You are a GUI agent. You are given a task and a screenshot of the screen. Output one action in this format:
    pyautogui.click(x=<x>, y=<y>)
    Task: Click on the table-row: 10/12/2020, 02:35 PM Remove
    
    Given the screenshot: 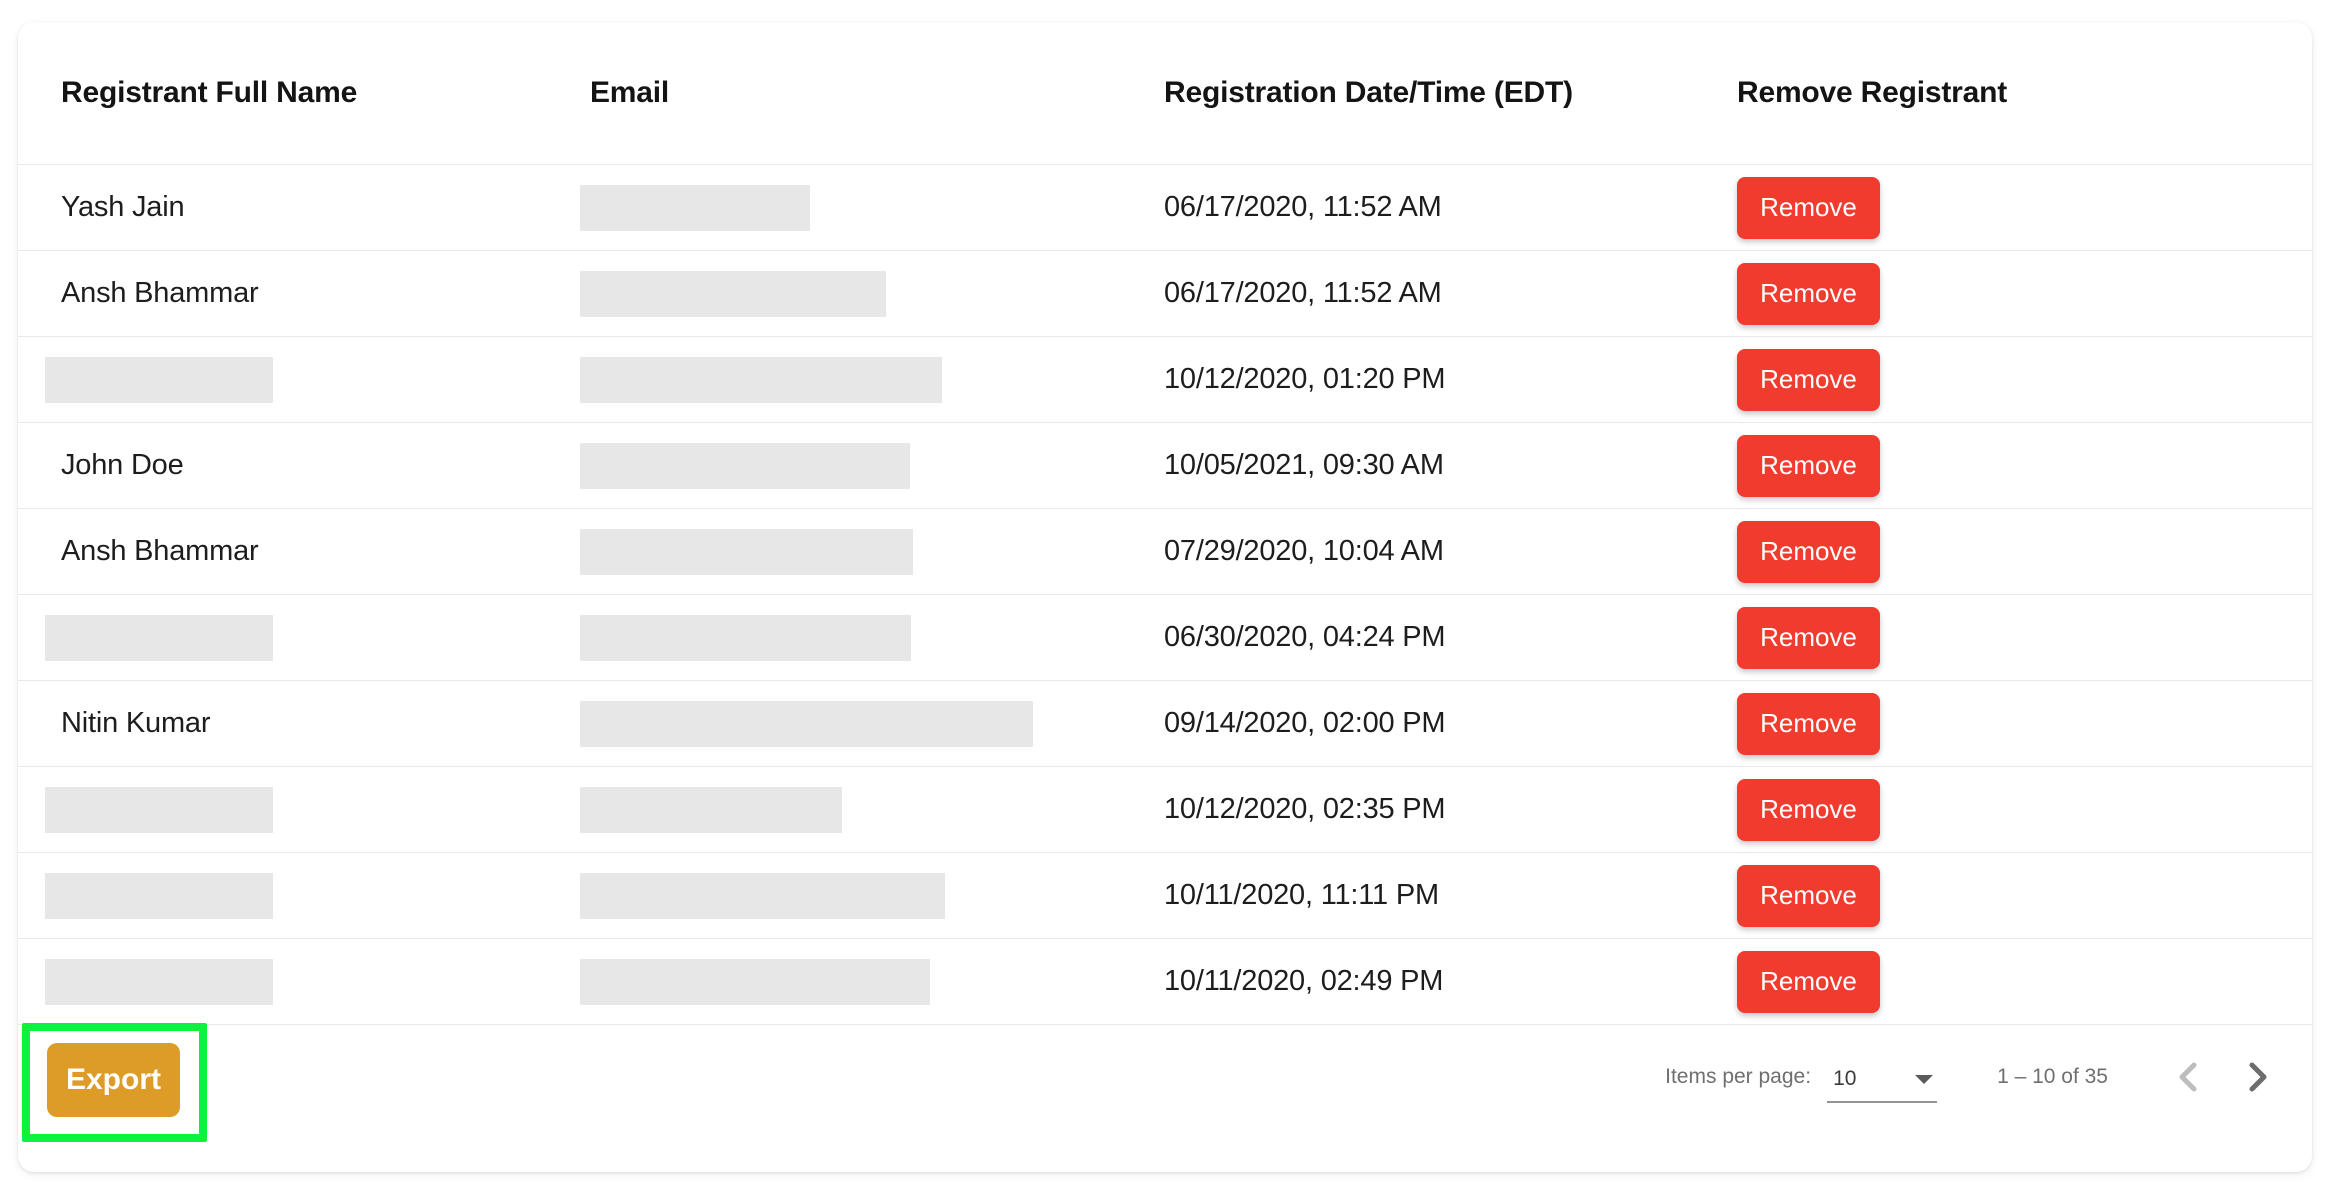 What is the action you would take?
    pyautogui.click(x=1165, y=810)
    